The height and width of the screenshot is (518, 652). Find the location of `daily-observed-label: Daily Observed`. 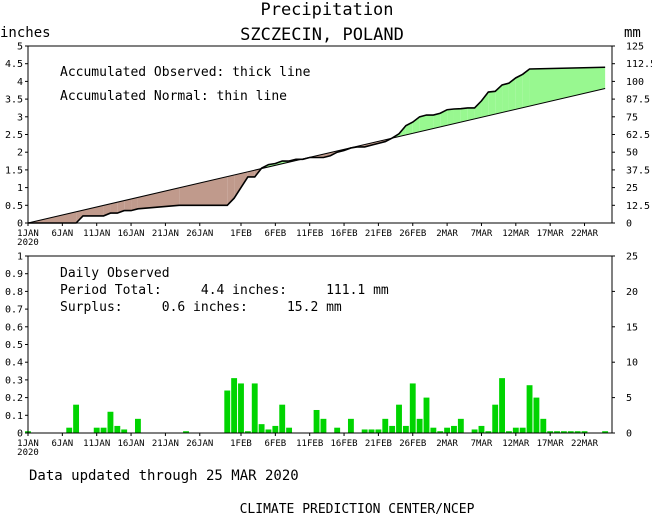

daily-observed-label: Daily Observed is located at coordinates (115, 273).